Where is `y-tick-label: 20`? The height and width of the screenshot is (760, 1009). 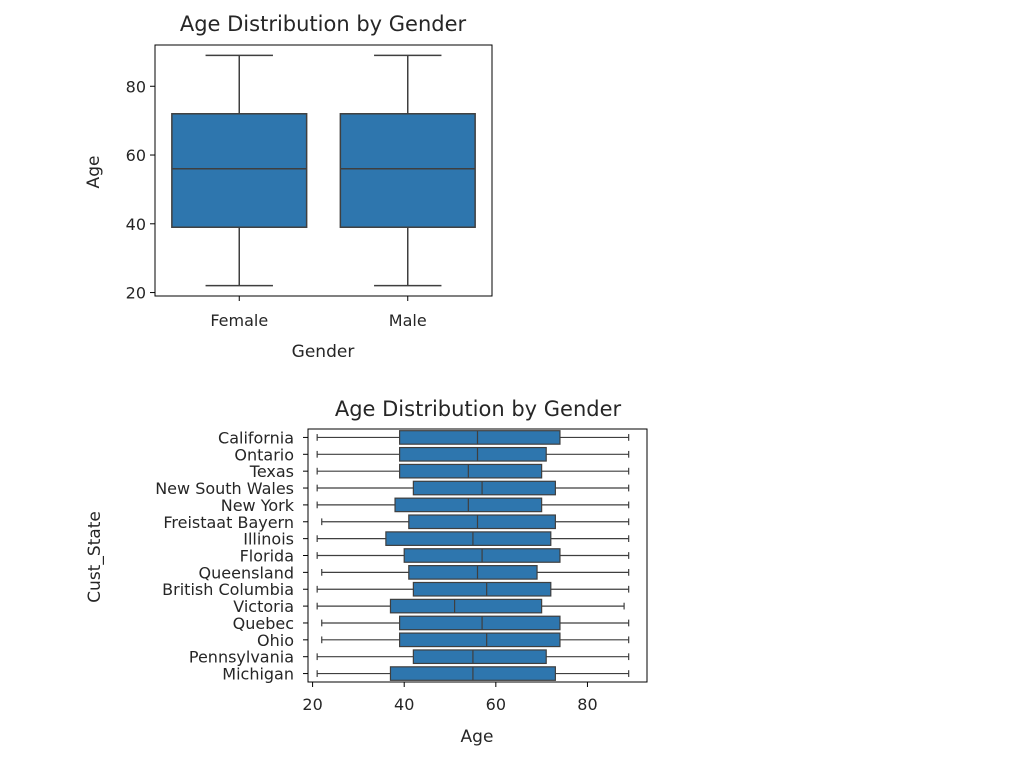 y-tick-label: 20 is located at coordinates (136, 293).